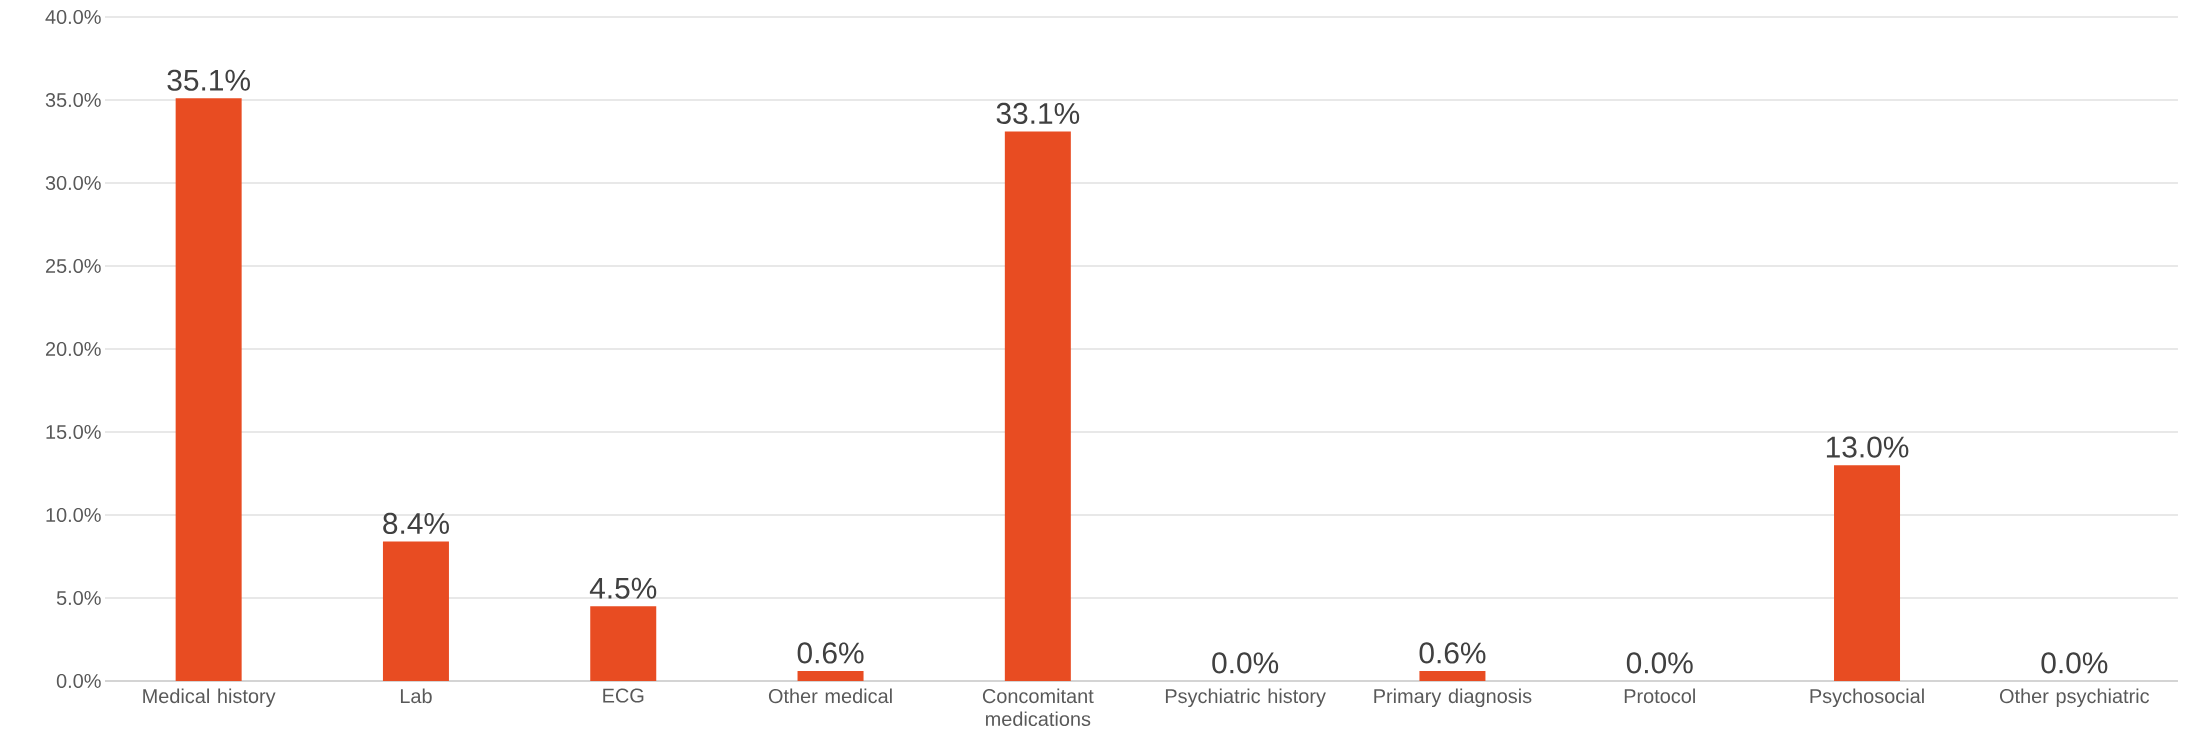 The width and height of the screenshot is (2188, 754). Describe the element at coordinates (78, 598) in the screenshot. I see `y-tick-label: 5.0%` at that location.